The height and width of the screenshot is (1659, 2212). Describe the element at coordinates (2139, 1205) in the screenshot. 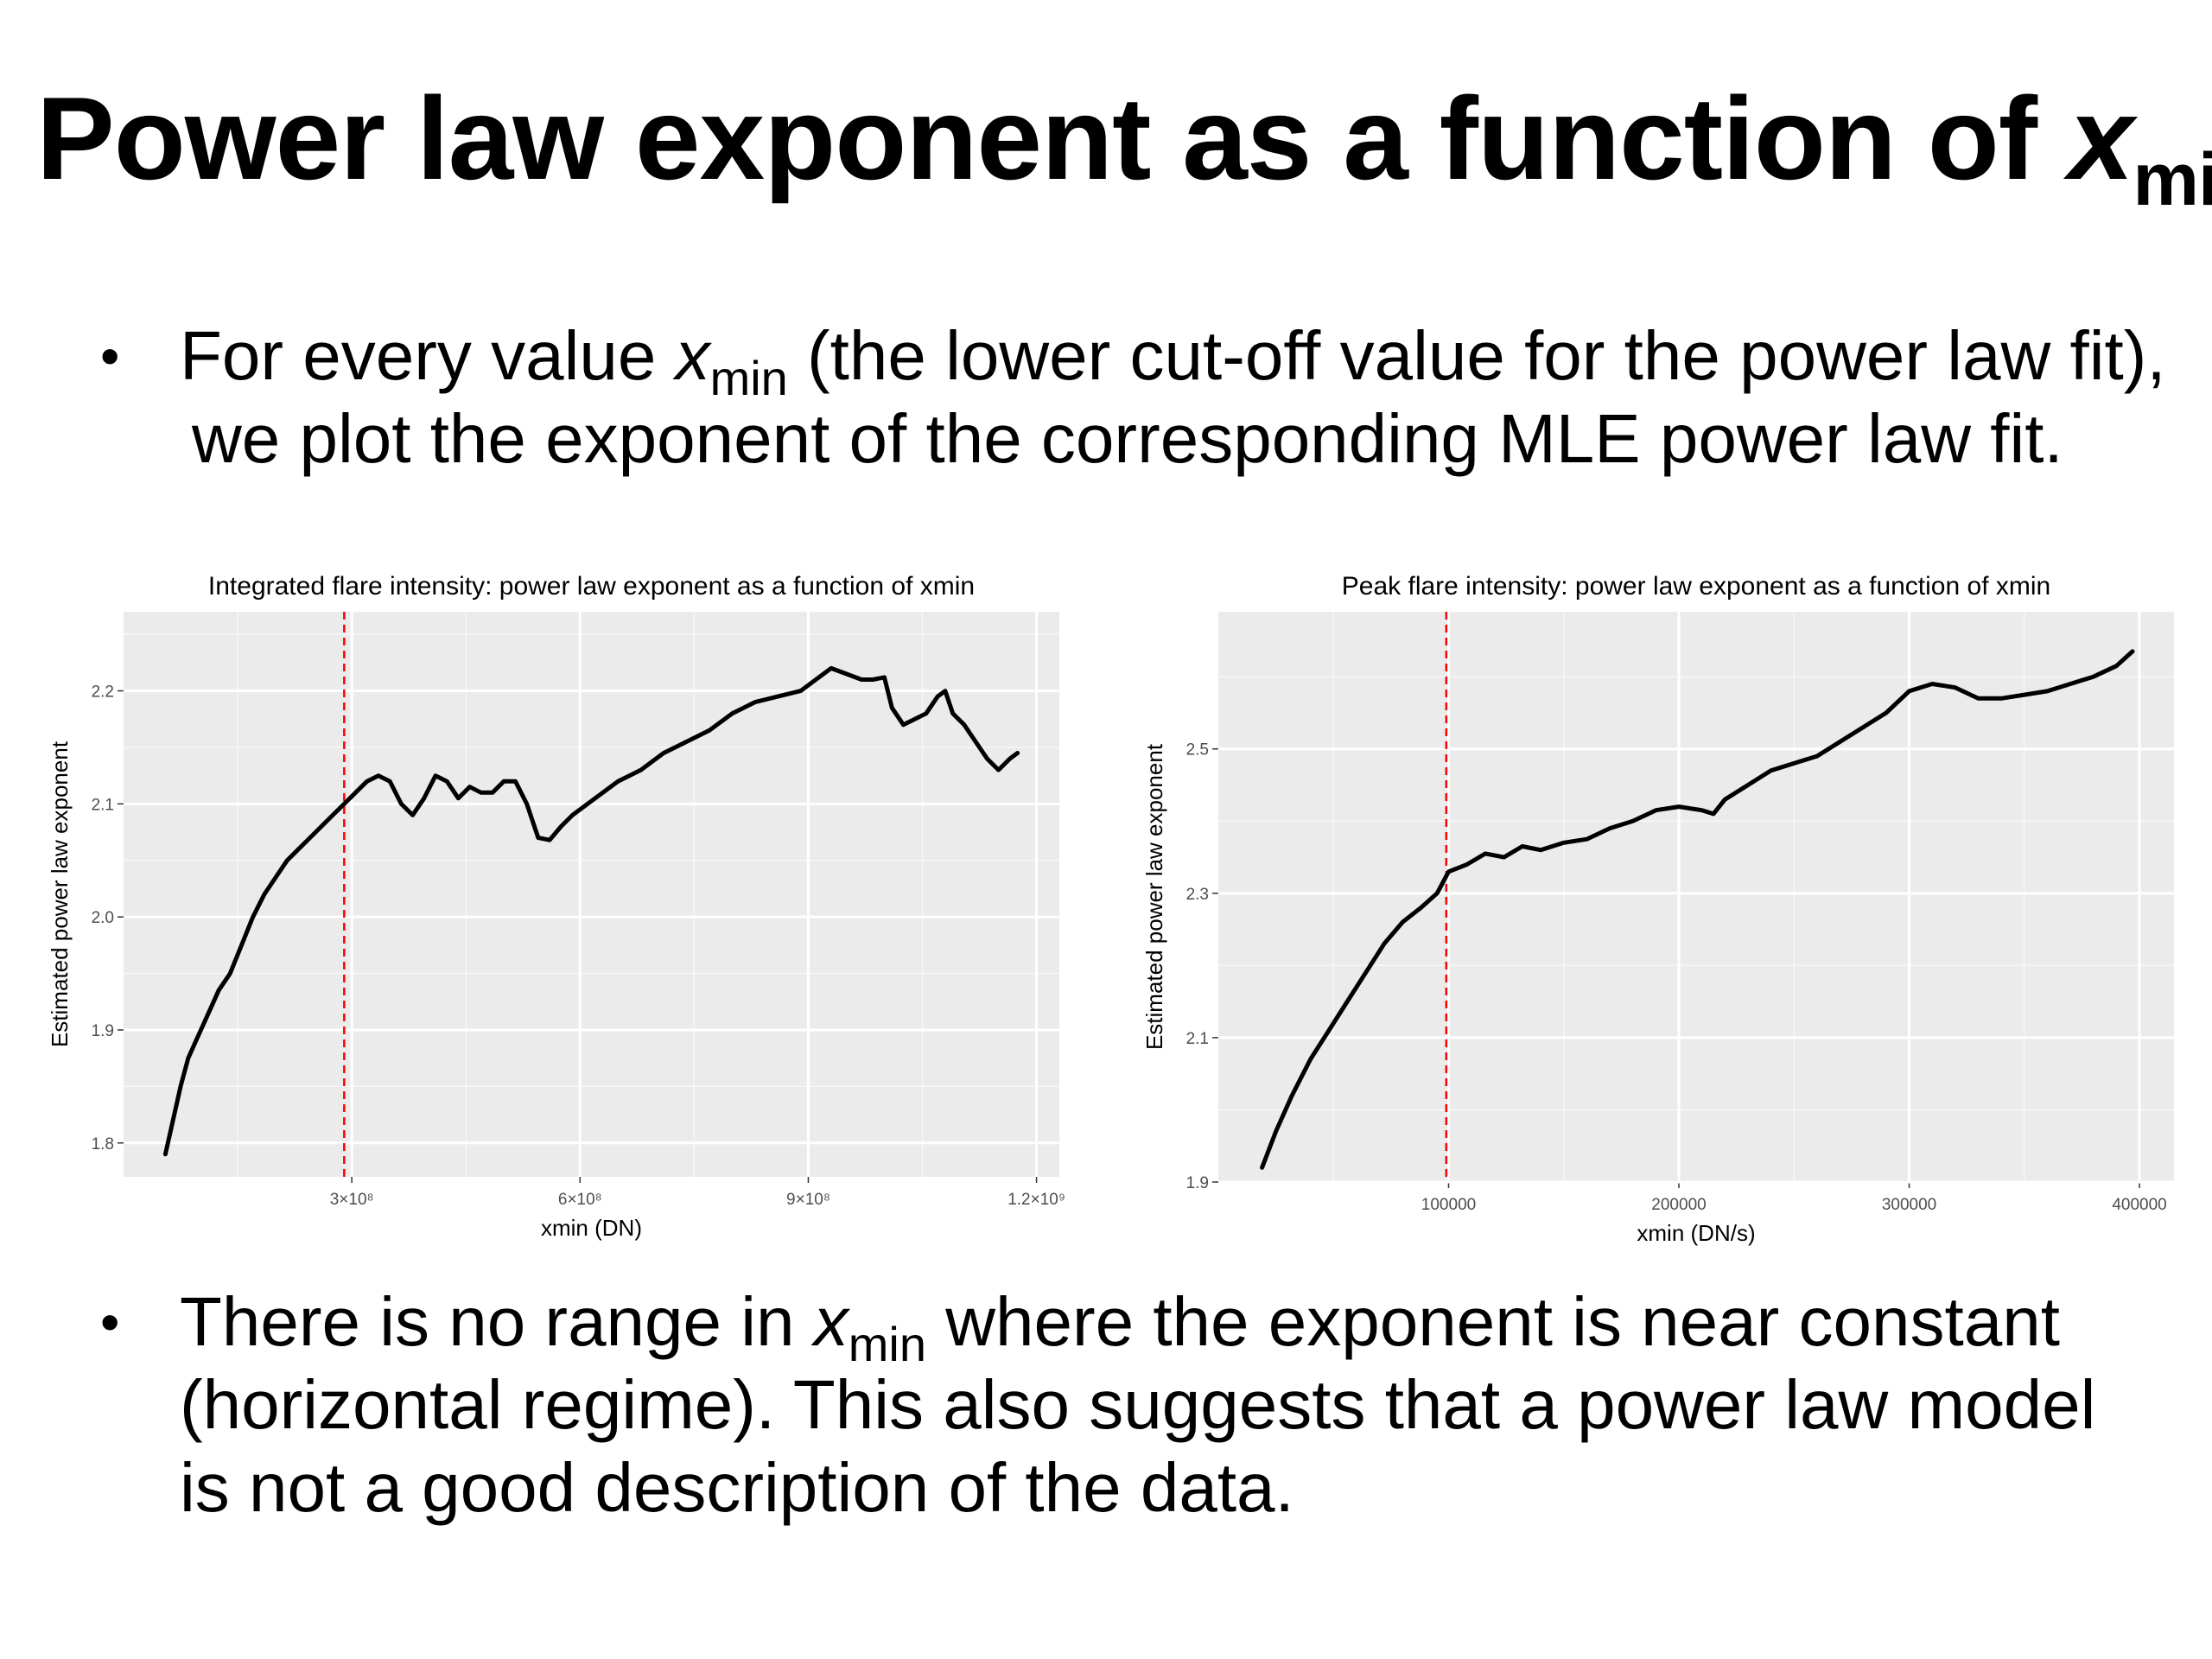

I see `x-tick-label: 400000` at that location.